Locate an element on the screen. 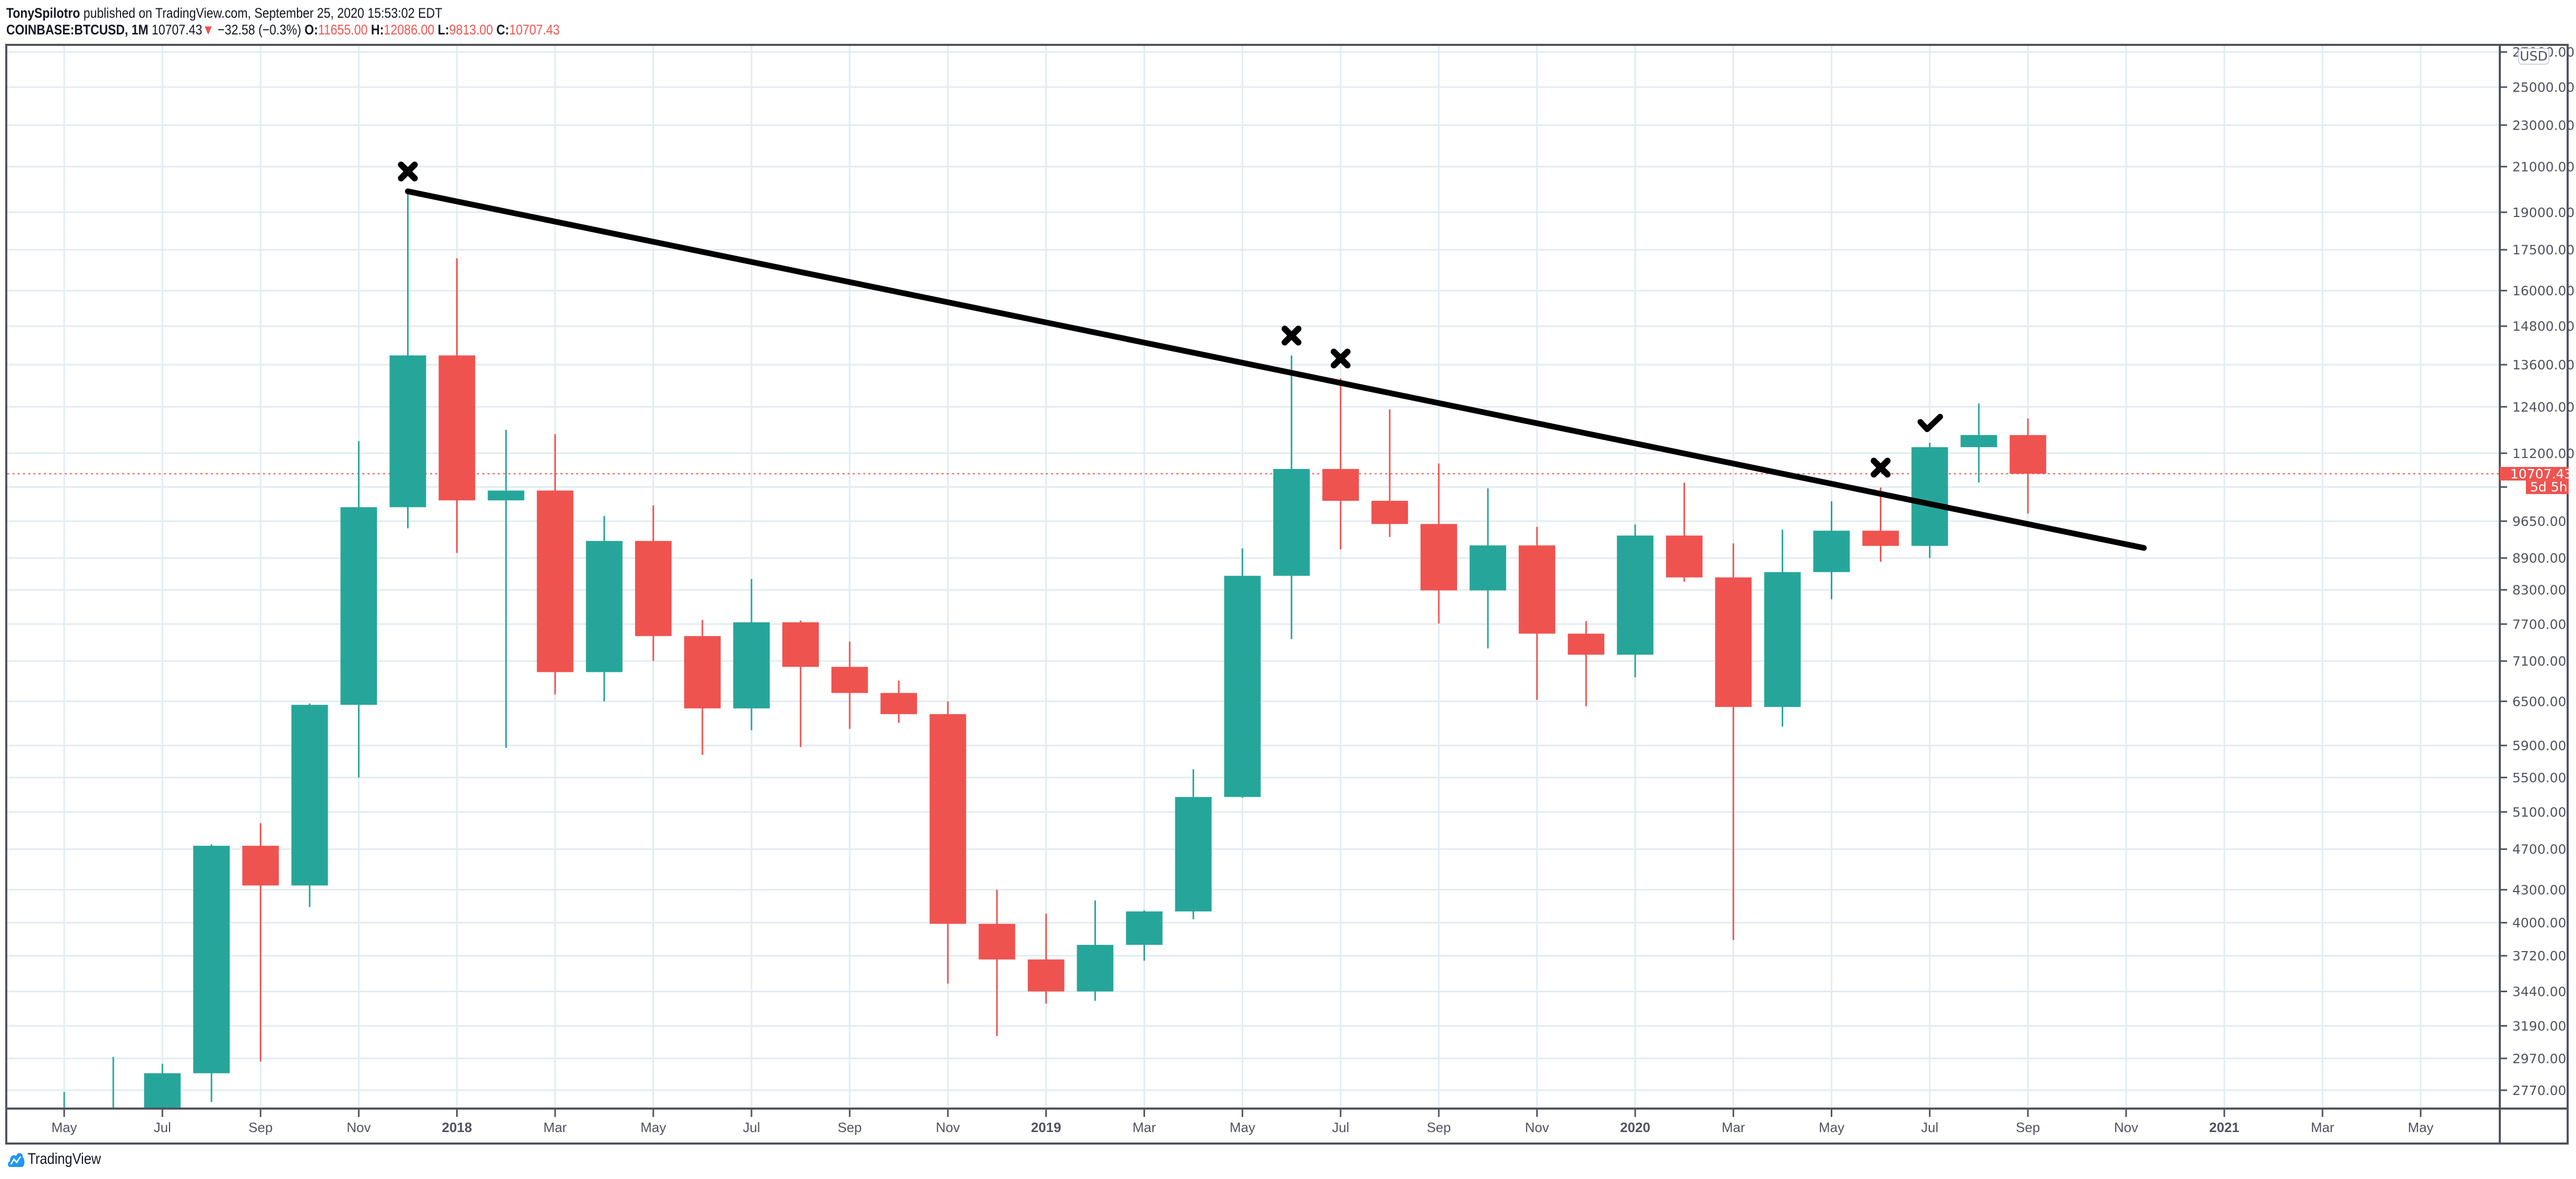 This screenshot has width=2576, height=1179. price-tick-label: 13600.00 is located at coordinates (2543, 365).